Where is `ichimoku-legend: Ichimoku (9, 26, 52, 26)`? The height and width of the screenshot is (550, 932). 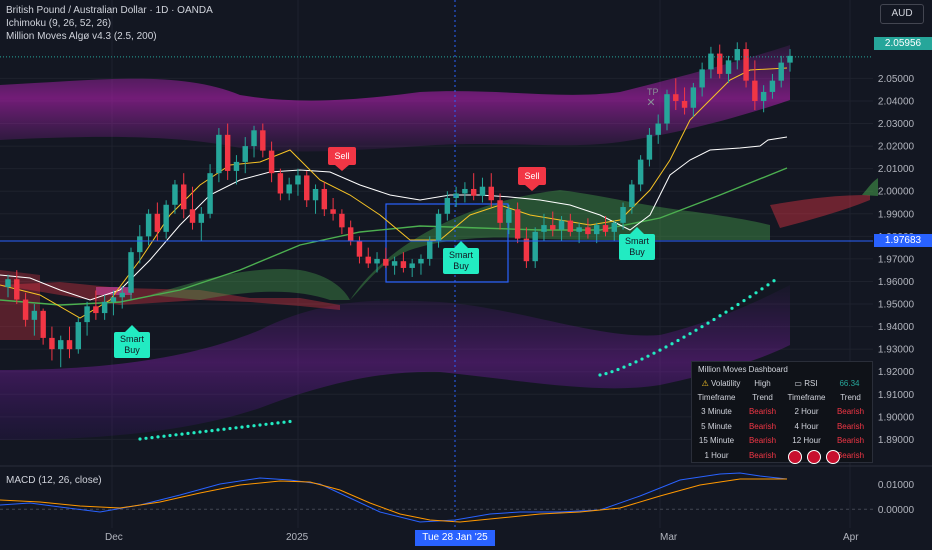 ichimoku-legend: Ichimoku (9, 26, 52, 26) is located at coordinates (59, 23).